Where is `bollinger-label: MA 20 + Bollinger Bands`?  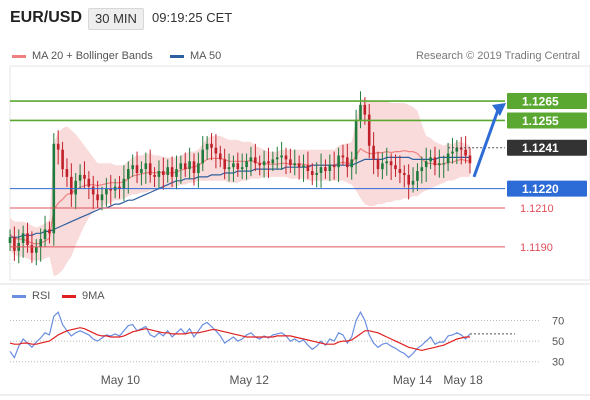 bollinger-label: MA 20 + Bollinger Bands is located at coordinates (92, 56).